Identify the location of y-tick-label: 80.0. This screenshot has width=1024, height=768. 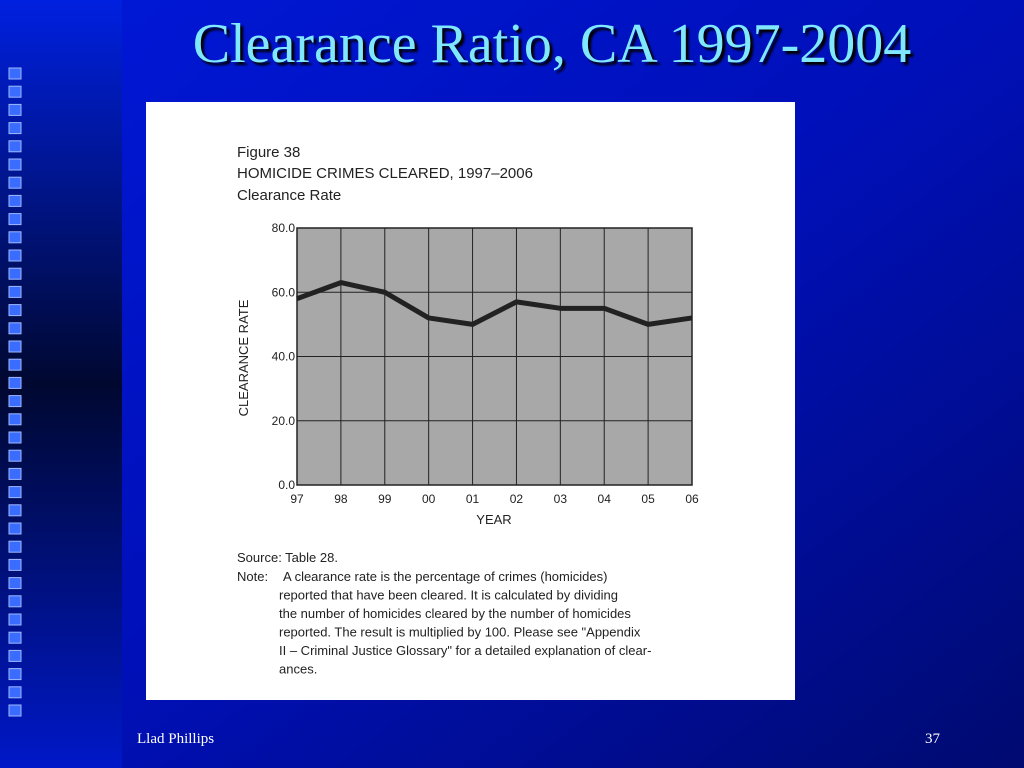
(284, 228).